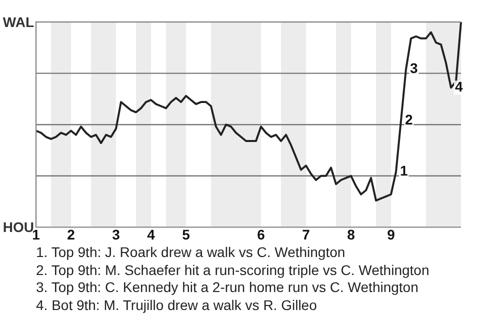  I want to click on text: 3. Top 9th: C. Kennedy hit a 2-run home run vs C. Wethington, so click(228, 287).